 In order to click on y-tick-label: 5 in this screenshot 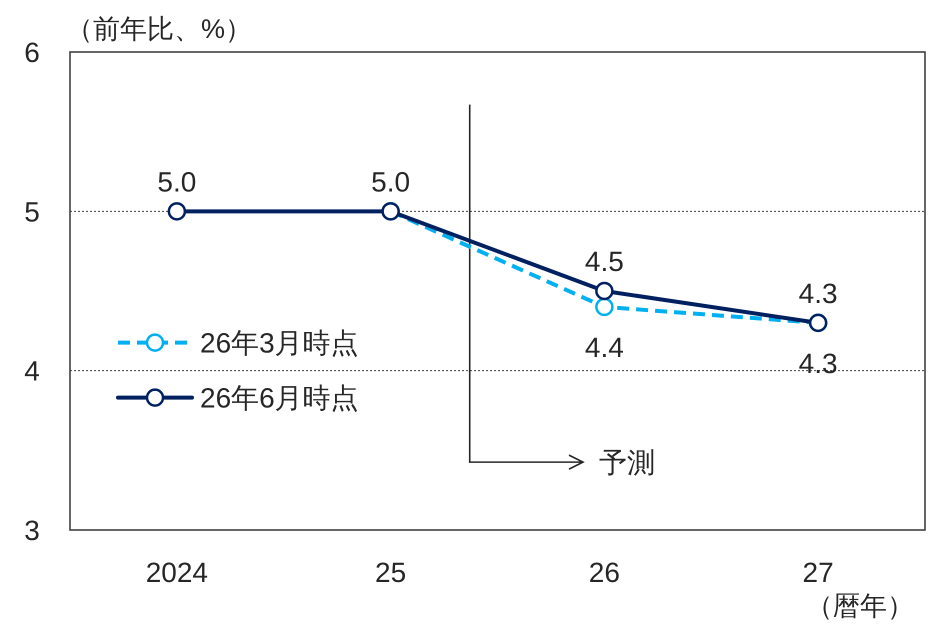, I will do `click(32, 212)`.